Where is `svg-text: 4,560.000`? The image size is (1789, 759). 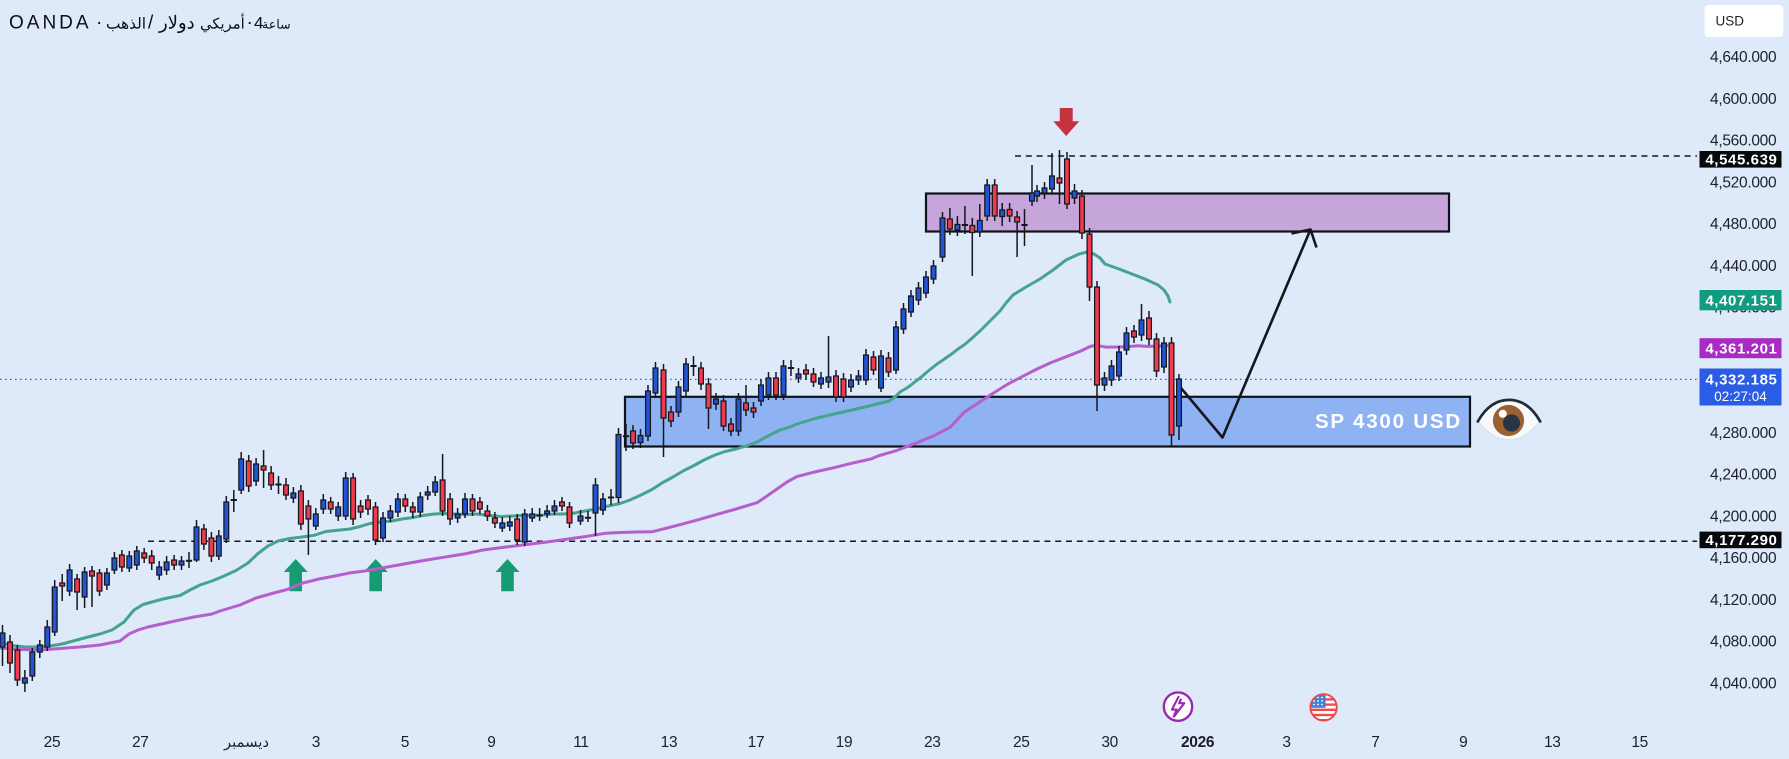
svg-text: 4,560.000 is located at coordinates (1743, 141).